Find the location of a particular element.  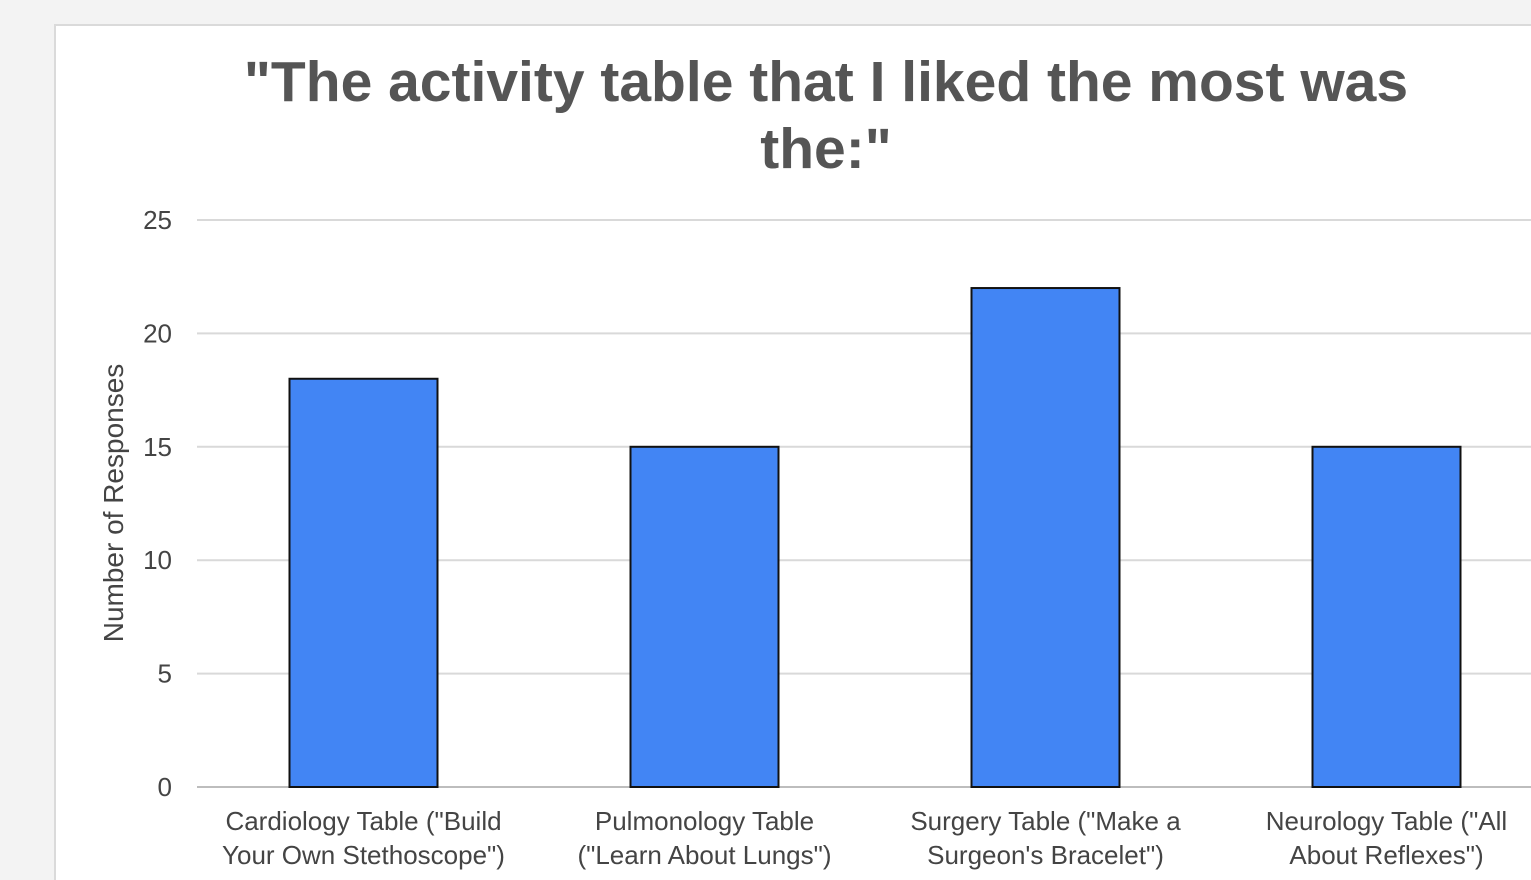

x-tick-label: Pulmonology Table is located at coordinates (704, 821).